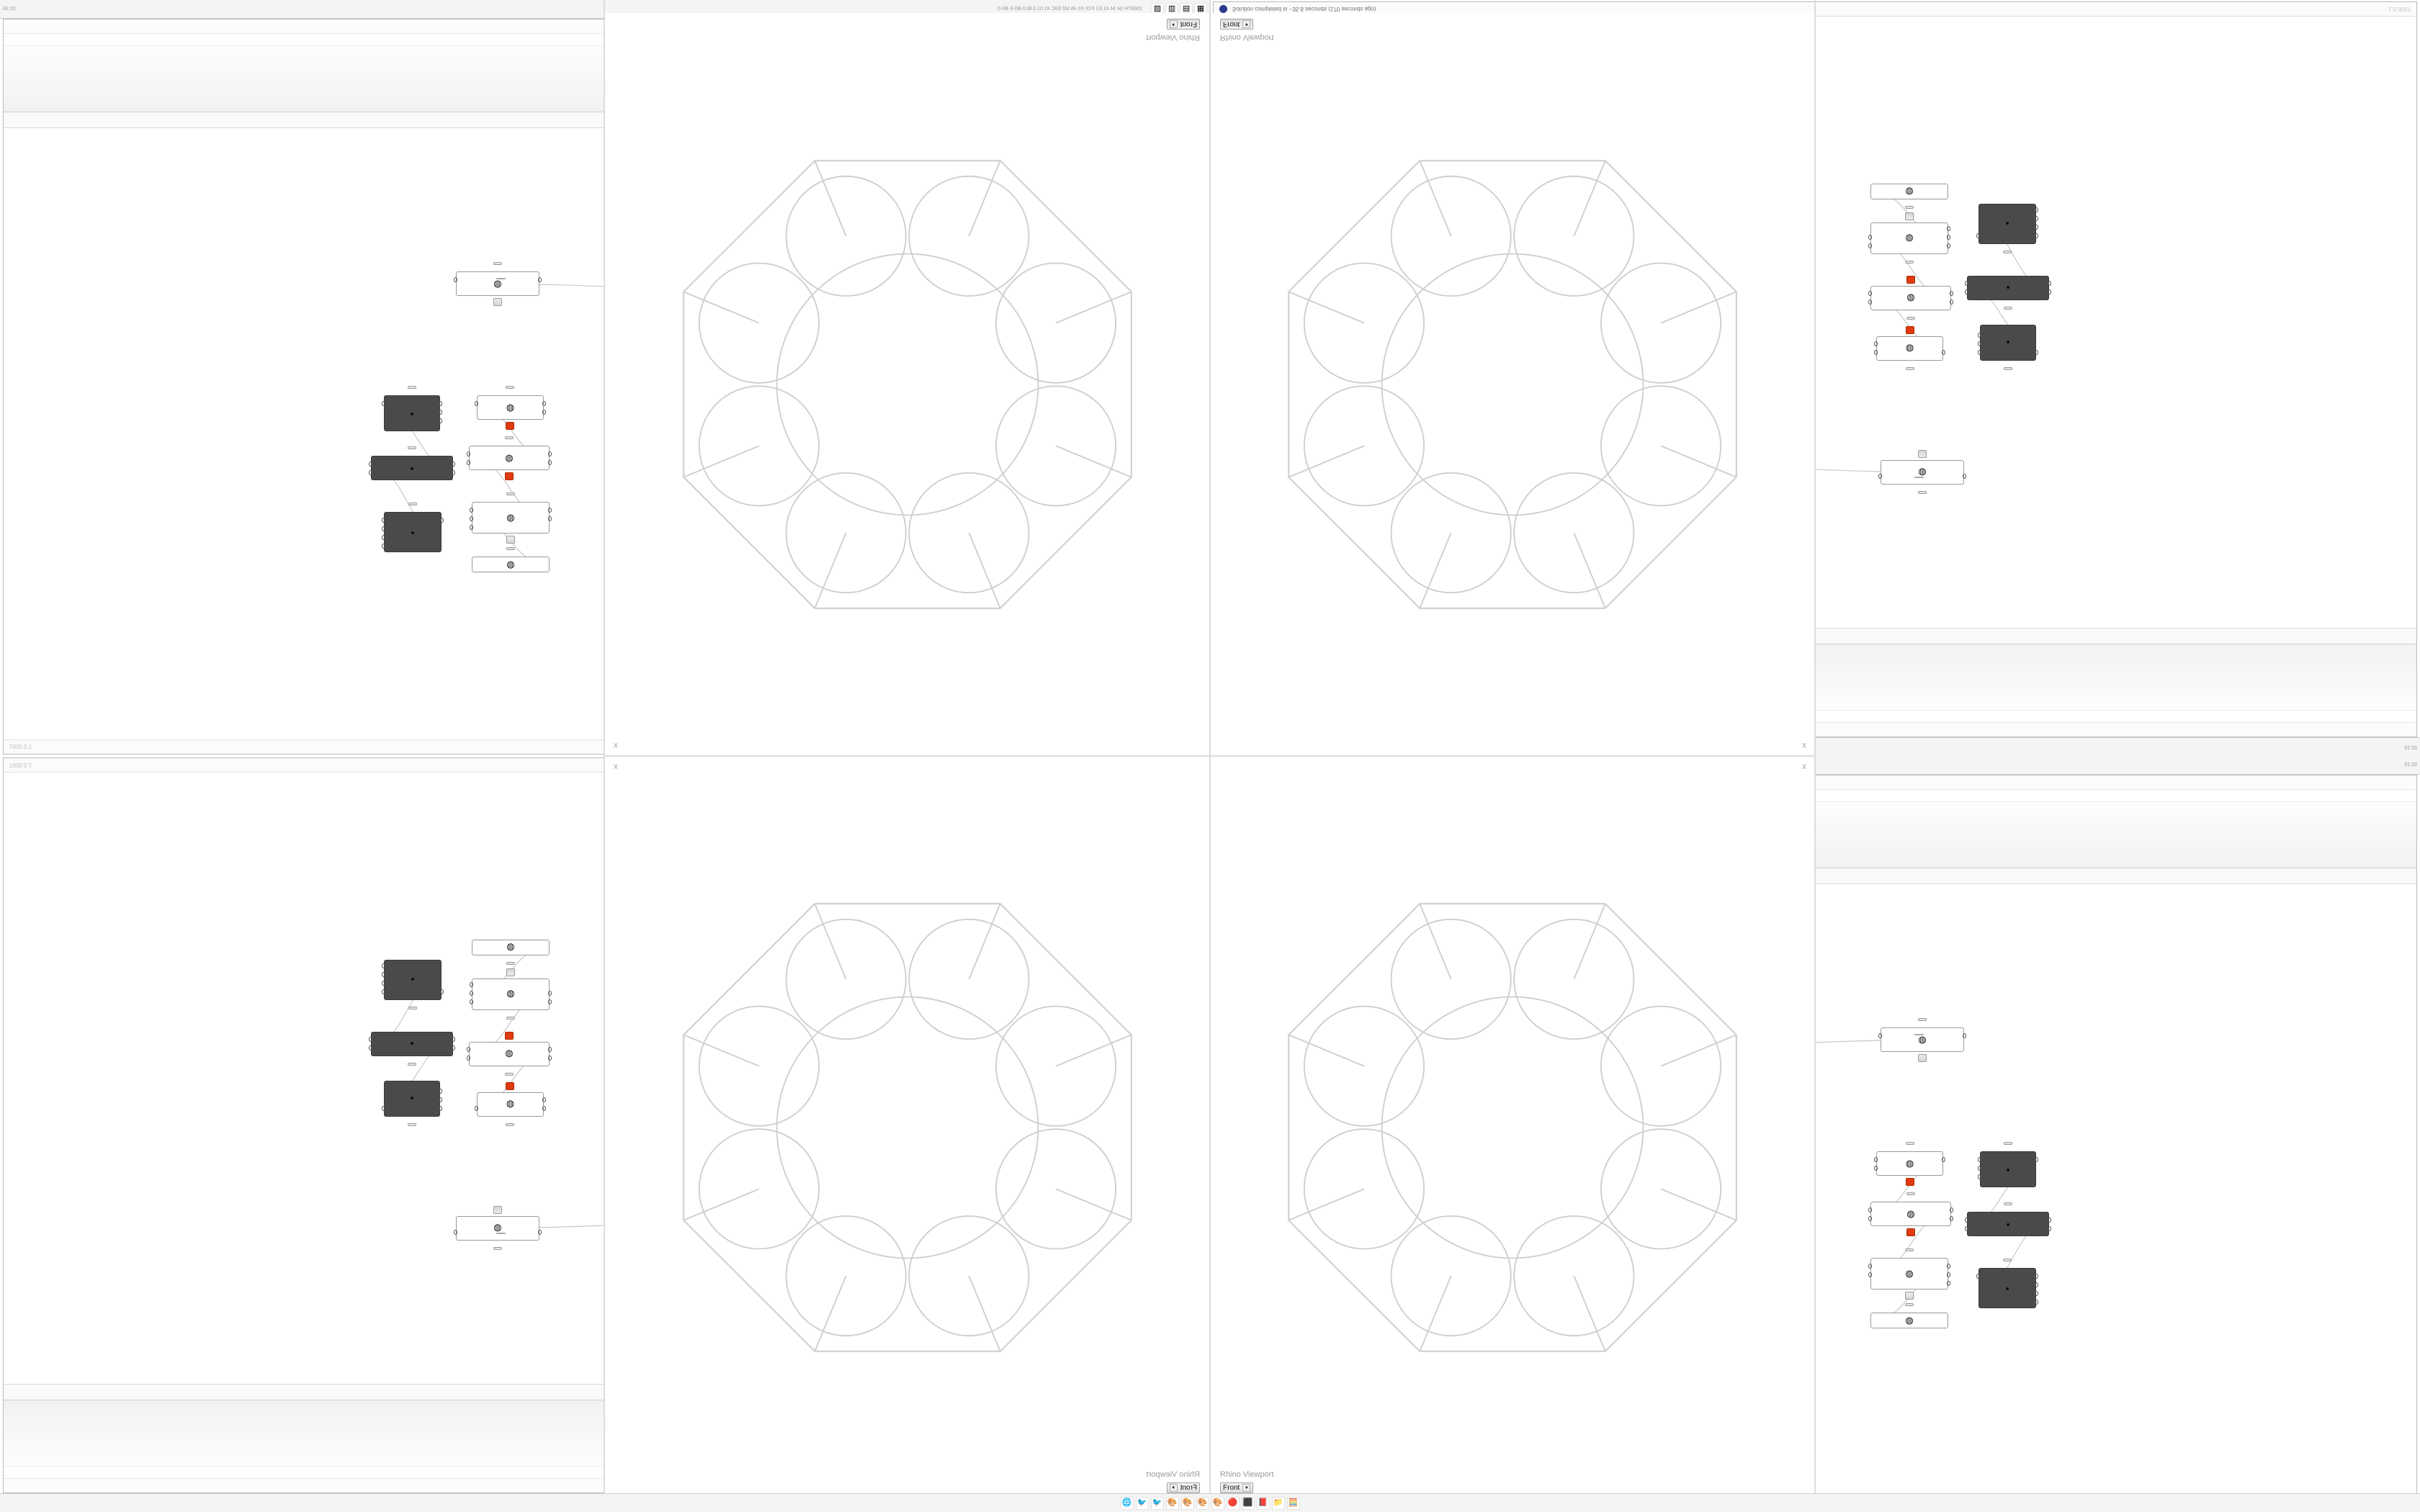 The height and width of the screenshot is (1512, 2420). Describe the element at coordinates (1183, 24) in the screenshot. I see `viewport-view-dropdown: Front ▼` at that location.